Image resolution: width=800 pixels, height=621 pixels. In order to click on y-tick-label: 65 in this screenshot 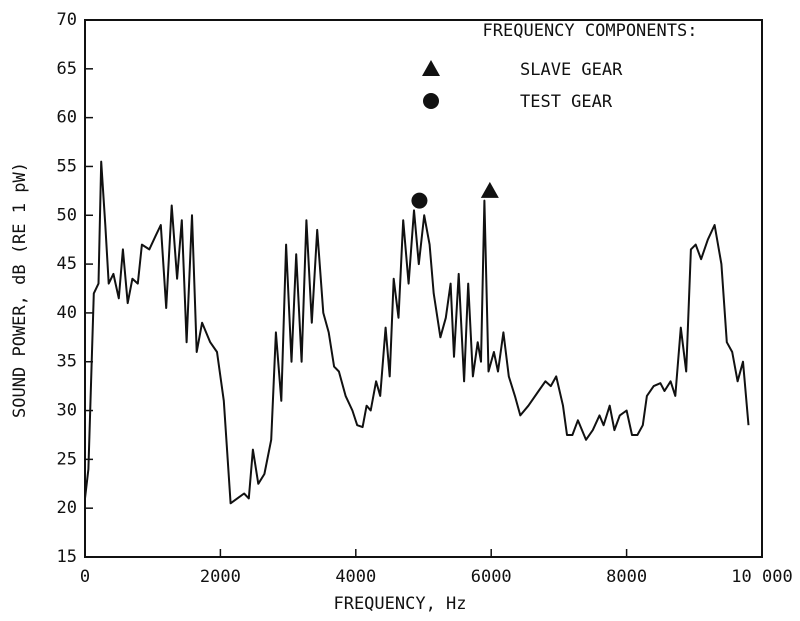, I will do `click(67, 69)`.